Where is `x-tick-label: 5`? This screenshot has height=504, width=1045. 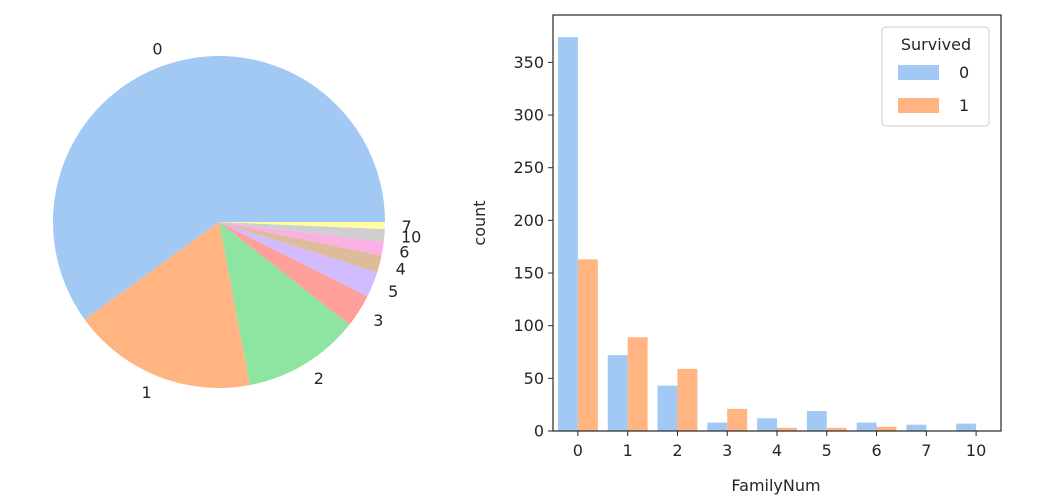 x-tick-label: 5 is located at coordinates (827, 450).